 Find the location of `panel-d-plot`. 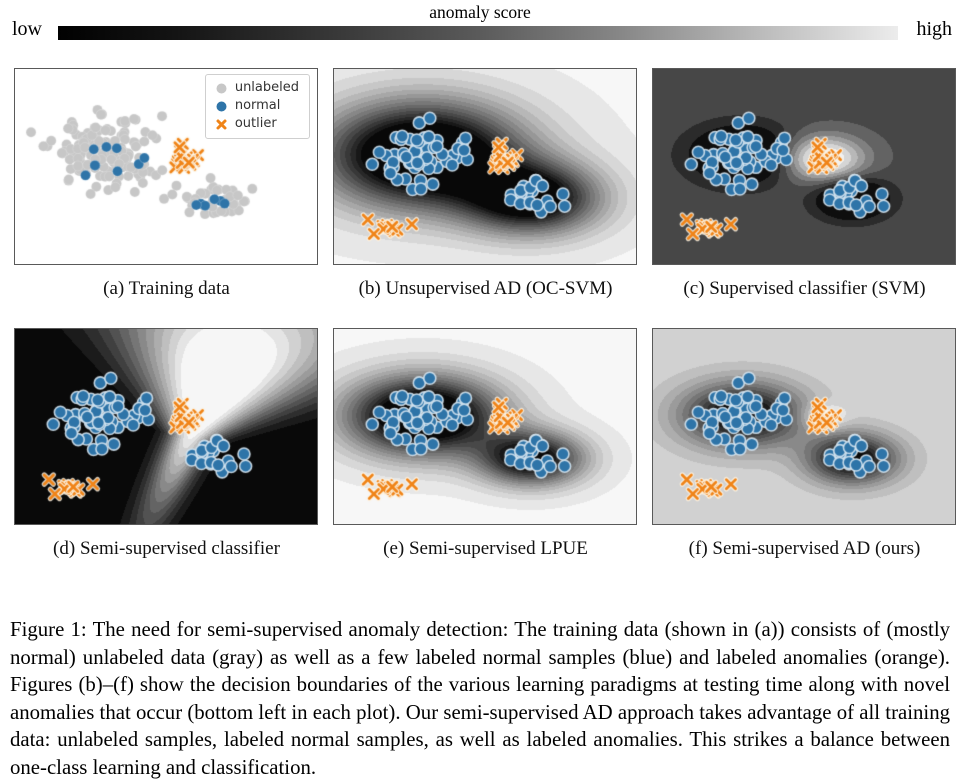

panel-d-plot is located at coordinates (166, 426).